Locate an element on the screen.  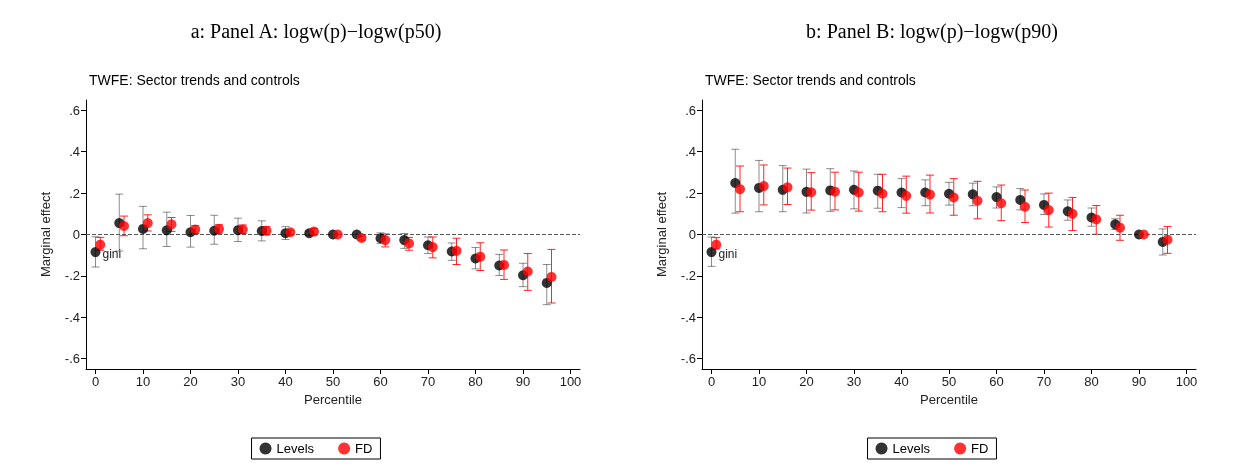
chart-title: a: Panel A: logw(p)−logw(p50) is located at coordinates (316, 31).